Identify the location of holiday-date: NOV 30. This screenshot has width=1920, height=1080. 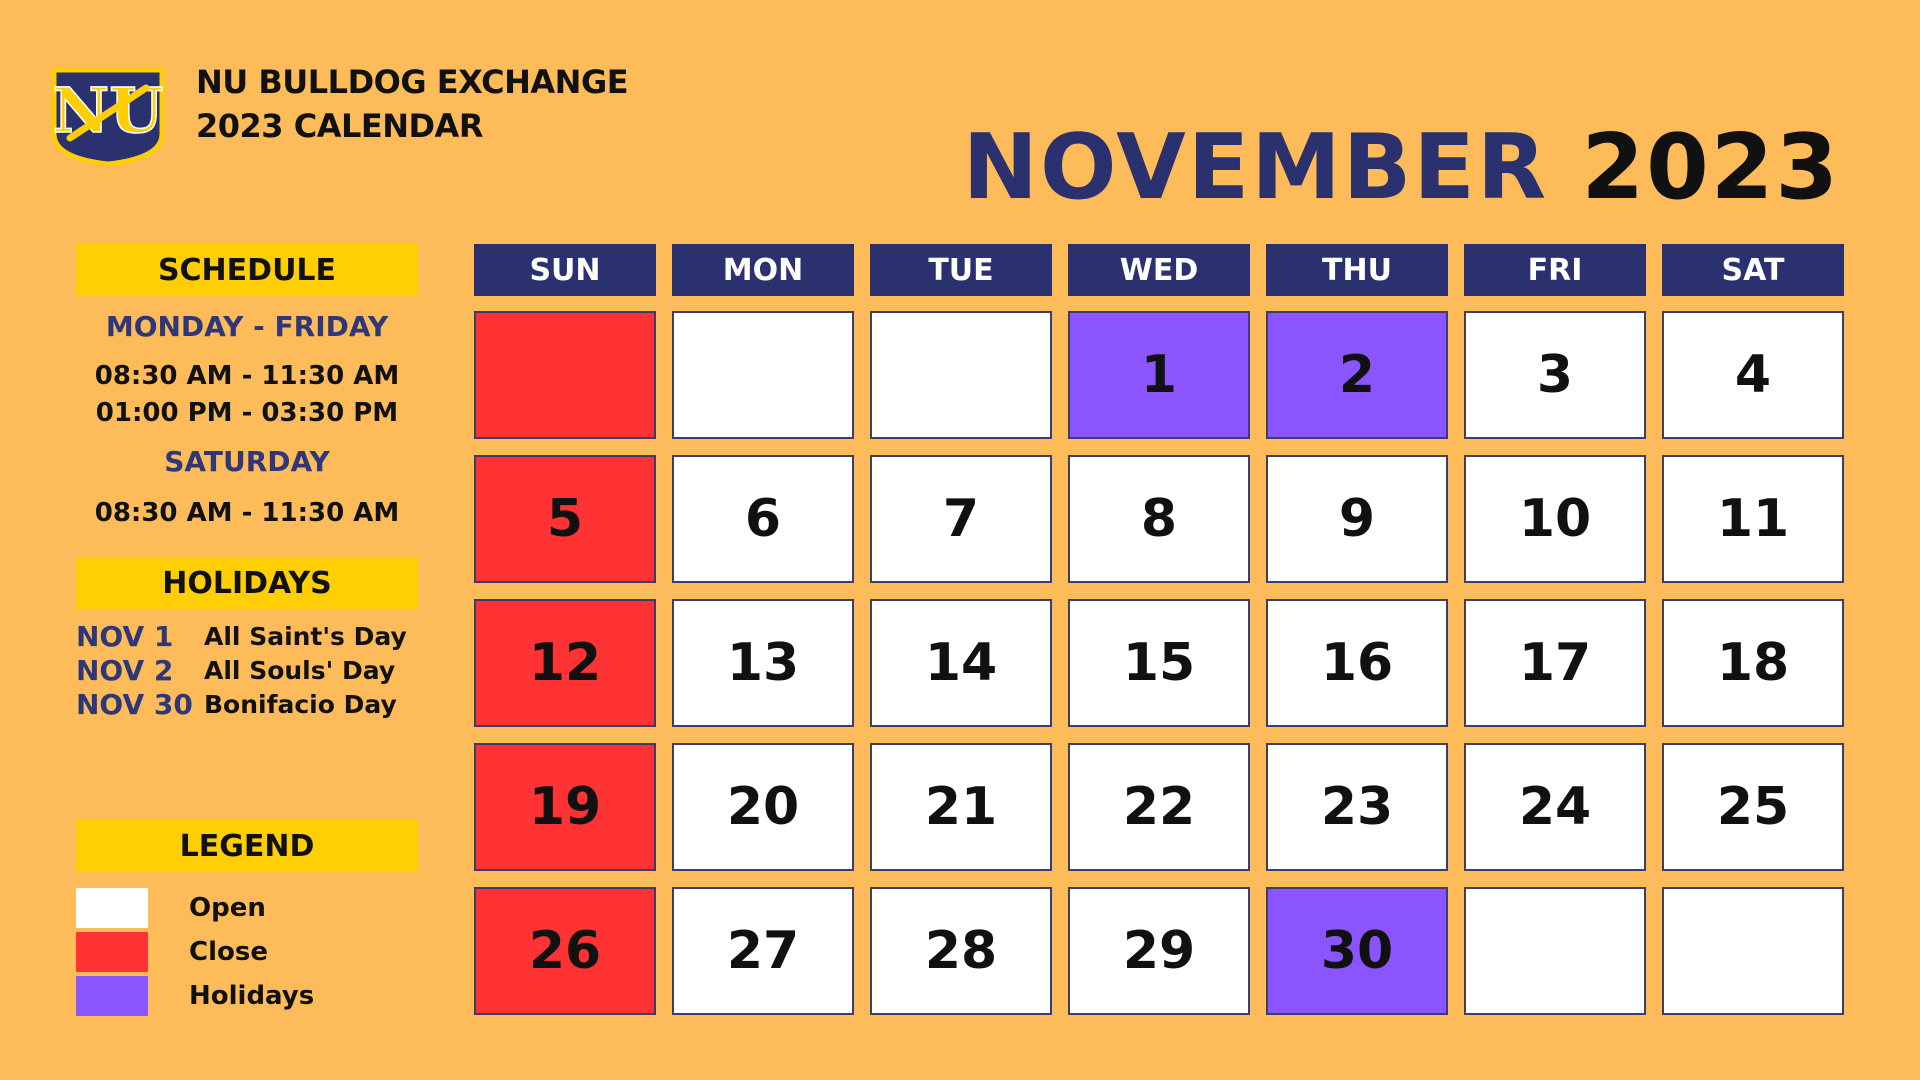
(134, 704).